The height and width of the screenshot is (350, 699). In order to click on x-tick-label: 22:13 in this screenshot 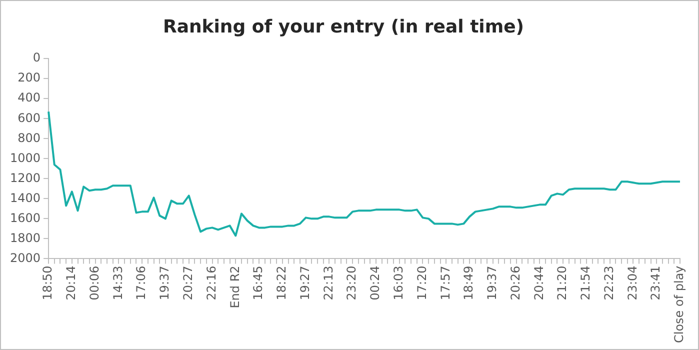, I will do `click(328, 283)`.